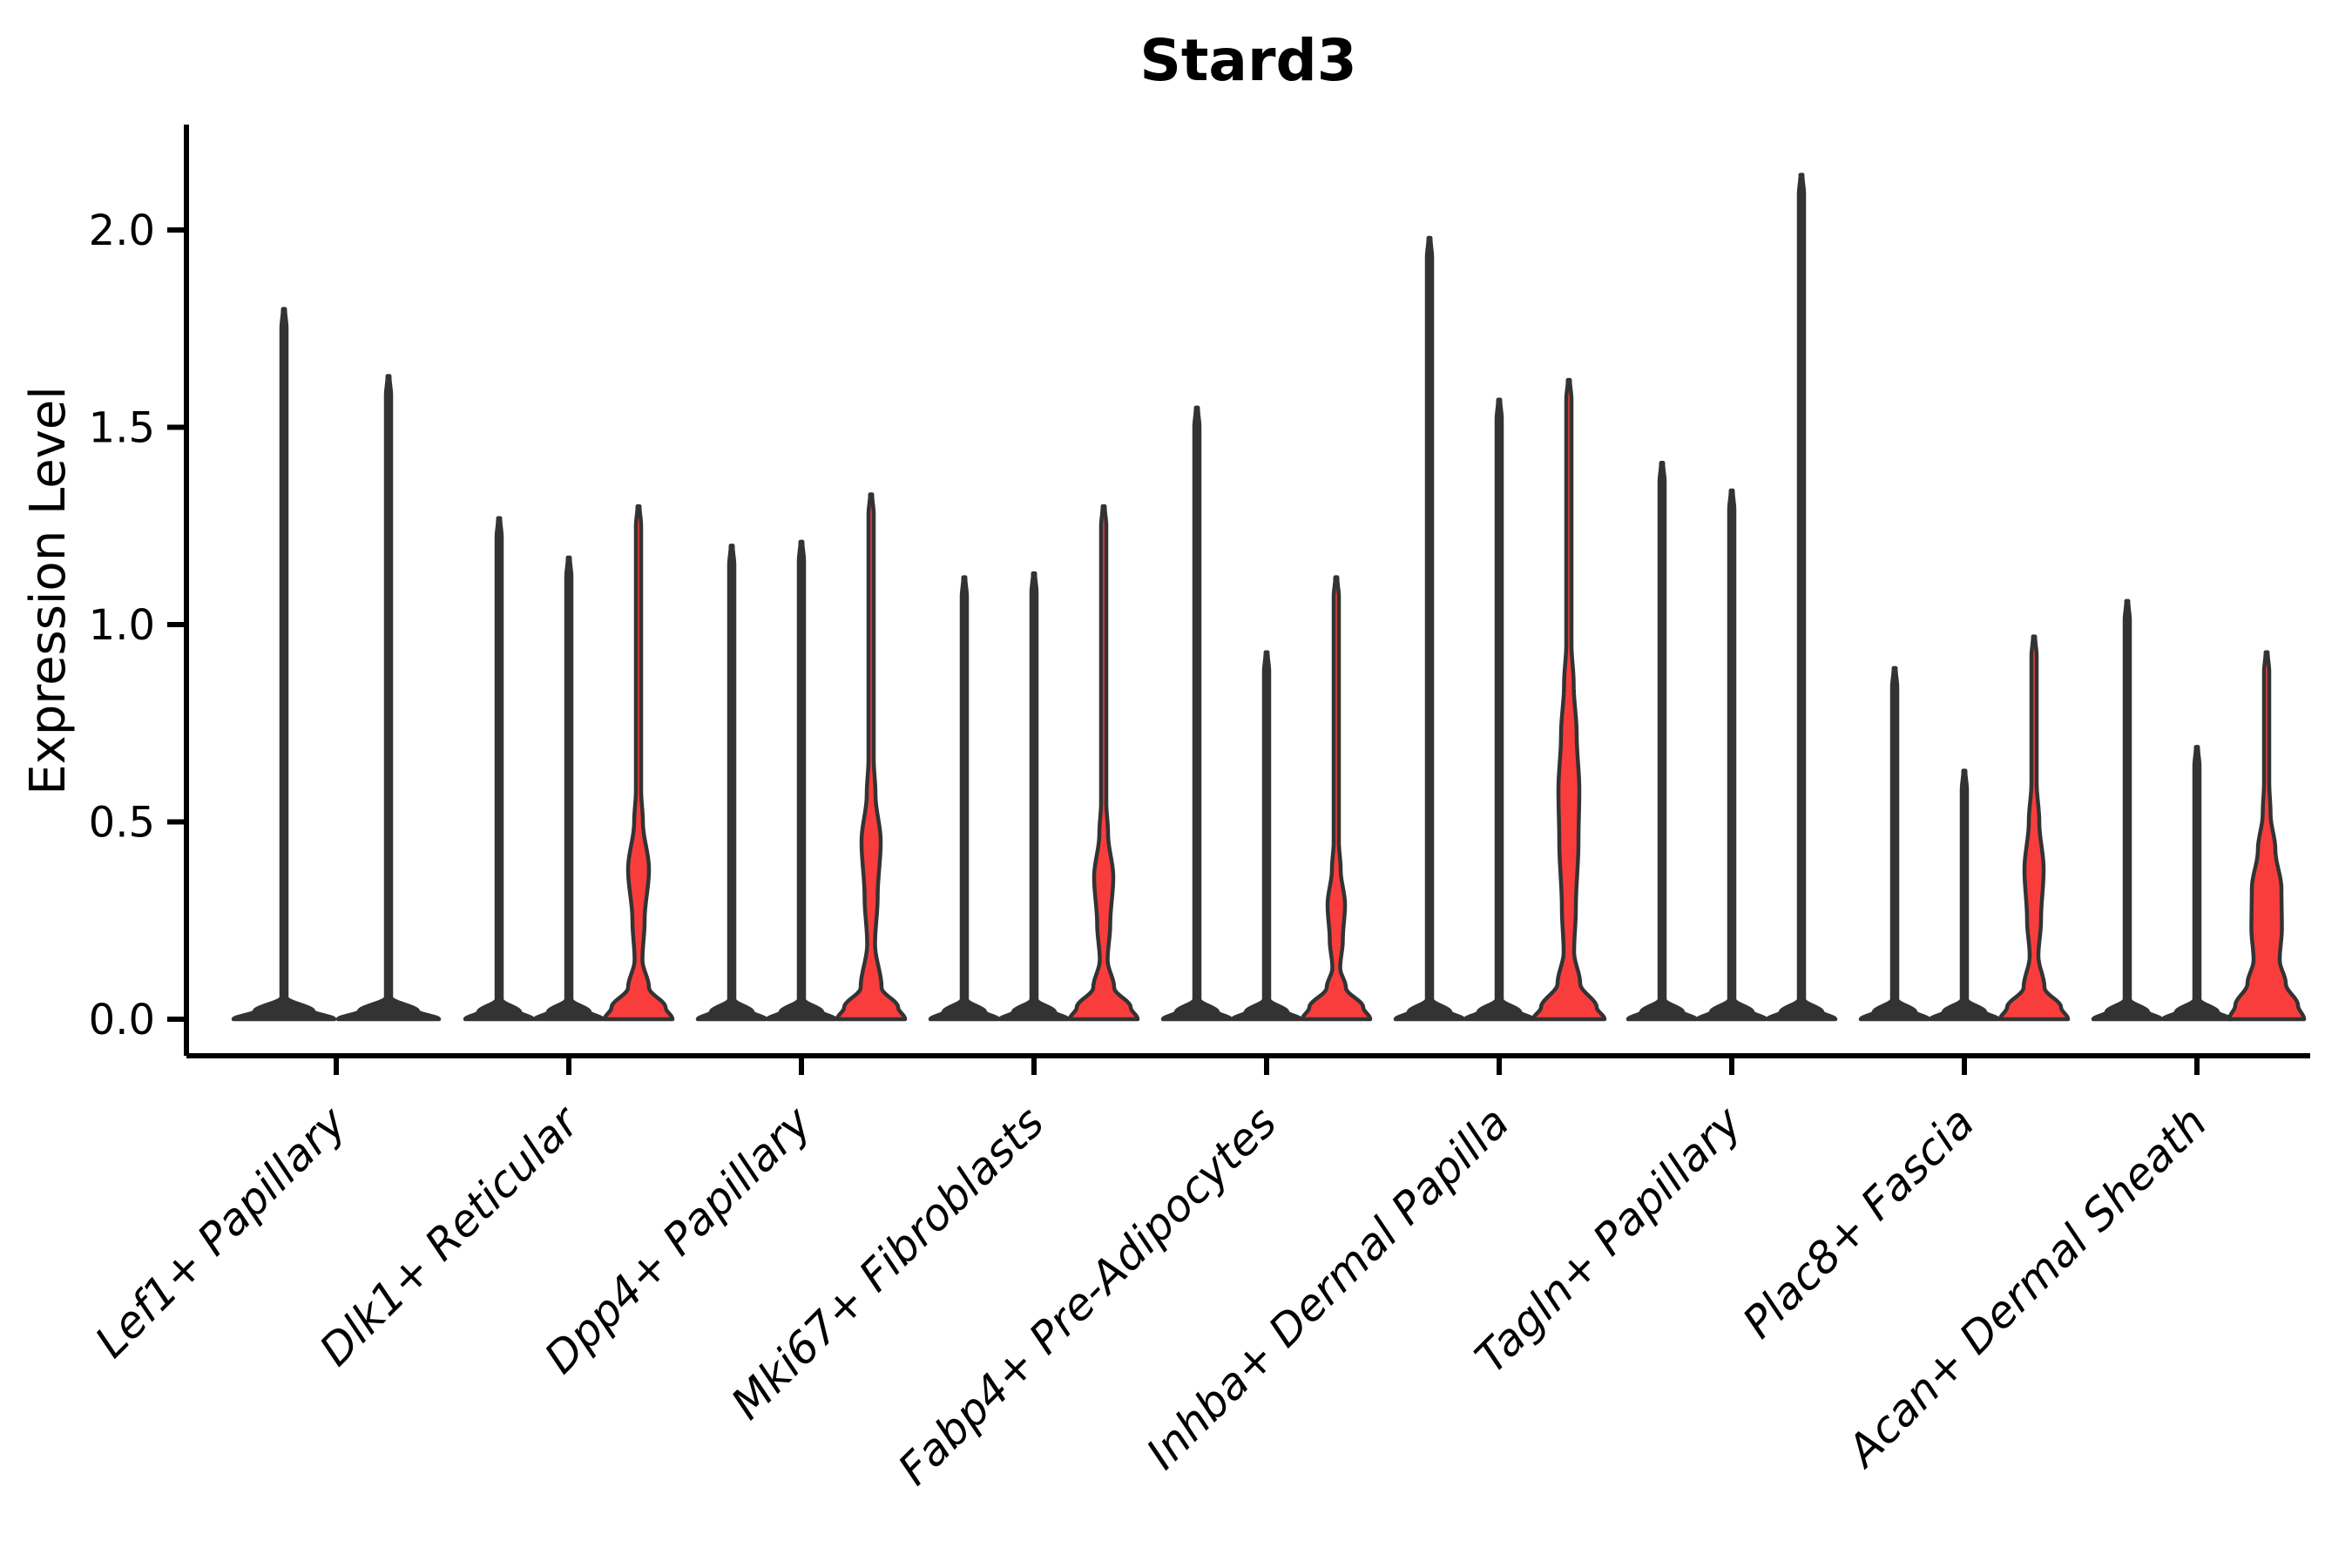  What do you see at coordinates (122, 230) in the screenshot?
I see `y-tick-label: 2.0` at bounding box center [122, 230].